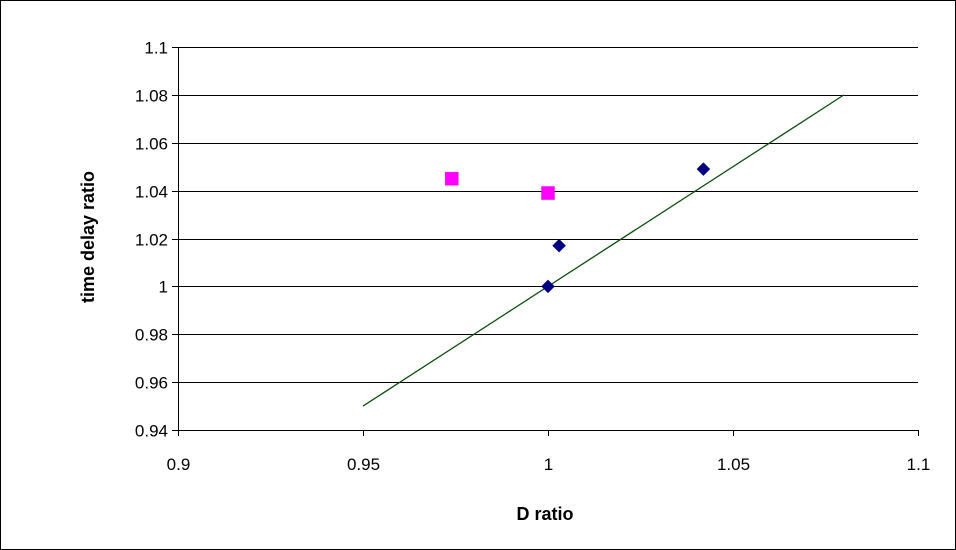  What do you see at coordinates (363, 464) in the screenshot?
I see `x-tick-label: 0.95` at bounding box center [363, 464].